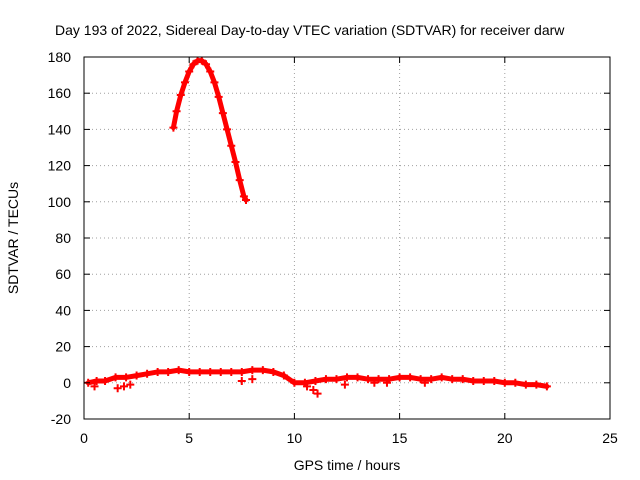 The width and height of the screenshot is (640, 480). What do you see at coordinates (63, 274) in the screenshot?
I see `y-tick-label: 60` at bounding box center [63, 274].